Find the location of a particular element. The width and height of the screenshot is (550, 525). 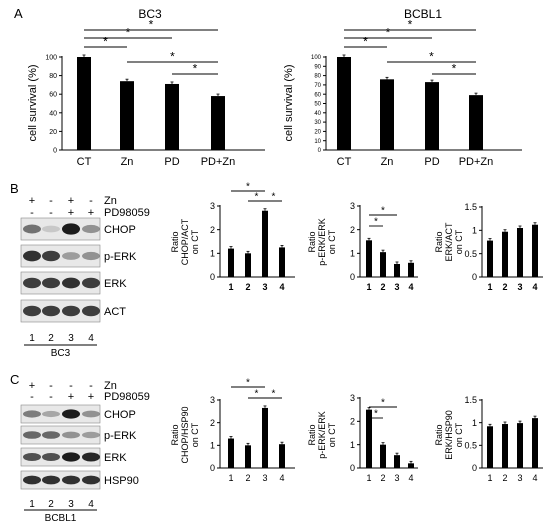

y-axis-label: CHOP/ACT is located at coordinates (185, 241).